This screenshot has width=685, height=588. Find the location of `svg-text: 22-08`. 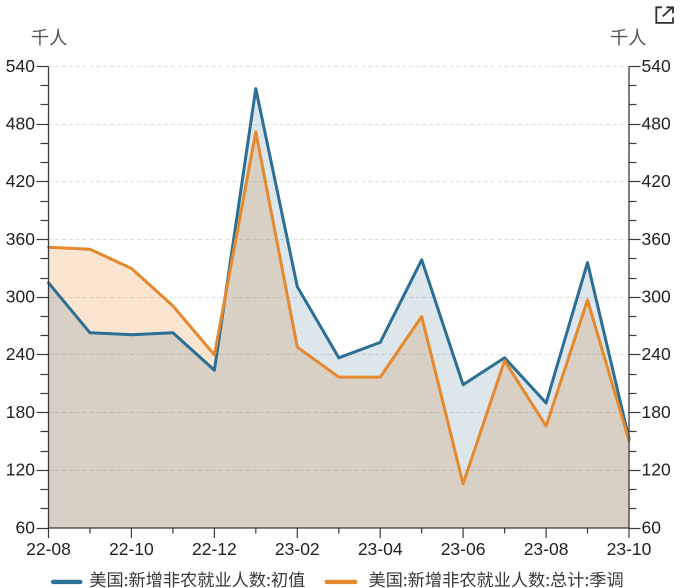

svg-text: 22-08 is located at coordinates (48, 549).